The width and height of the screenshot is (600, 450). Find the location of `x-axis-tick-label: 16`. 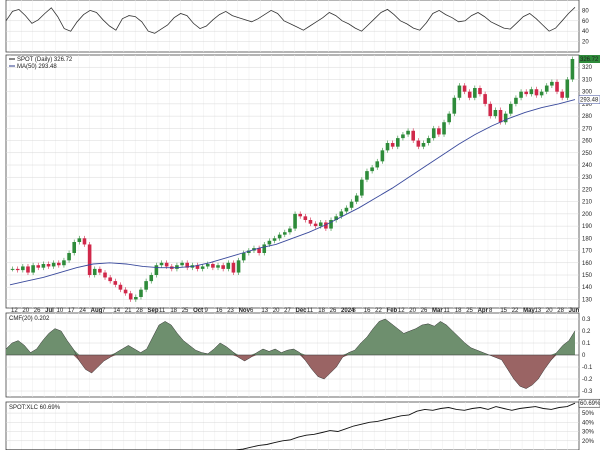

x-axis-tick-label: 16 is located at coordinates (219, 311).